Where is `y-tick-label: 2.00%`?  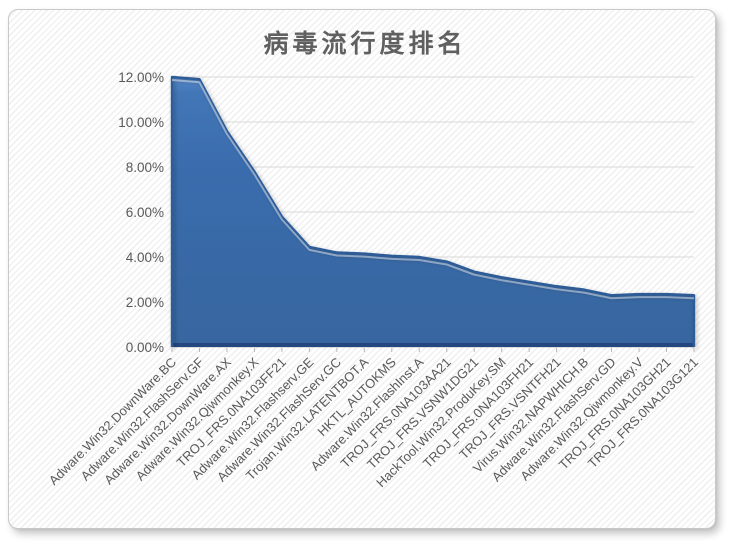
y-tick-label: 2.00% is located at coordinates (145, 302).